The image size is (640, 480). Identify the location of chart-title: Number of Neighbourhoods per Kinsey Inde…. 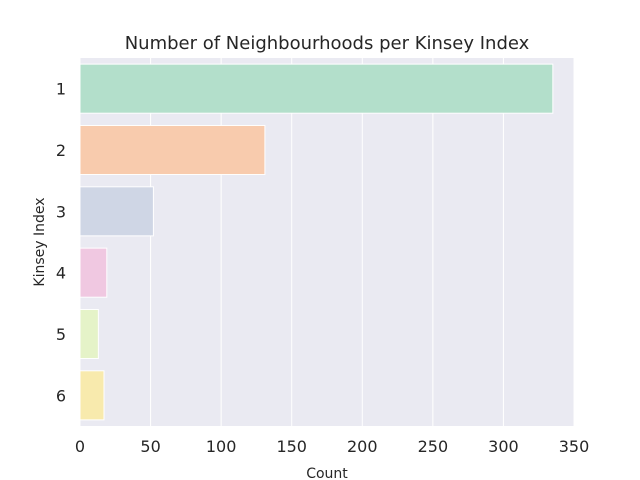
(327, 43).